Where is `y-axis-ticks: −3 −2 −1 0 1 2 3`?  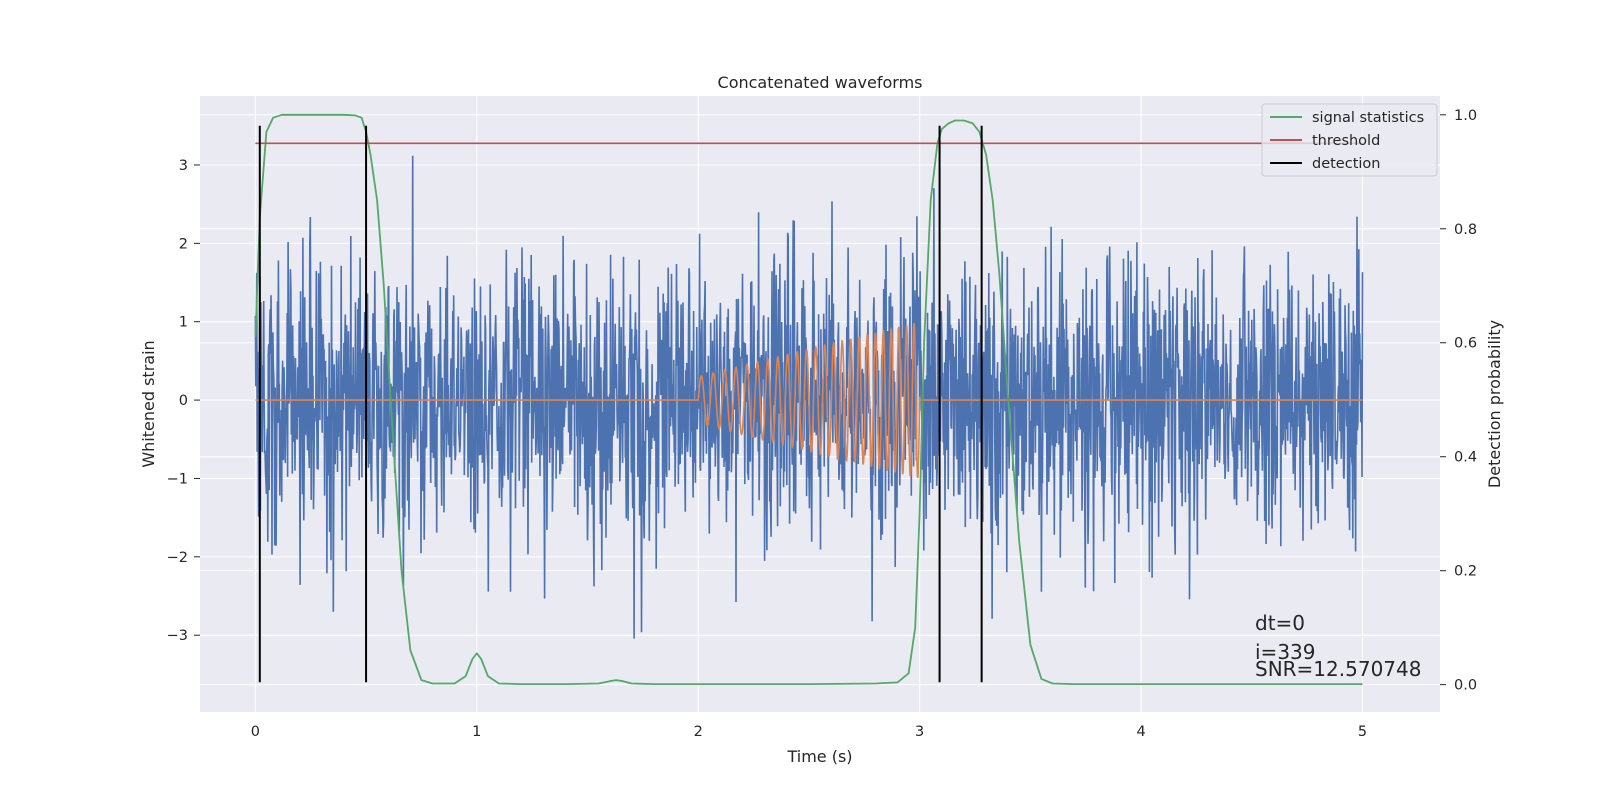
y-axis-ticks: −3 −2 −1 0 1 2 3 is located at coordinates (183, 401).